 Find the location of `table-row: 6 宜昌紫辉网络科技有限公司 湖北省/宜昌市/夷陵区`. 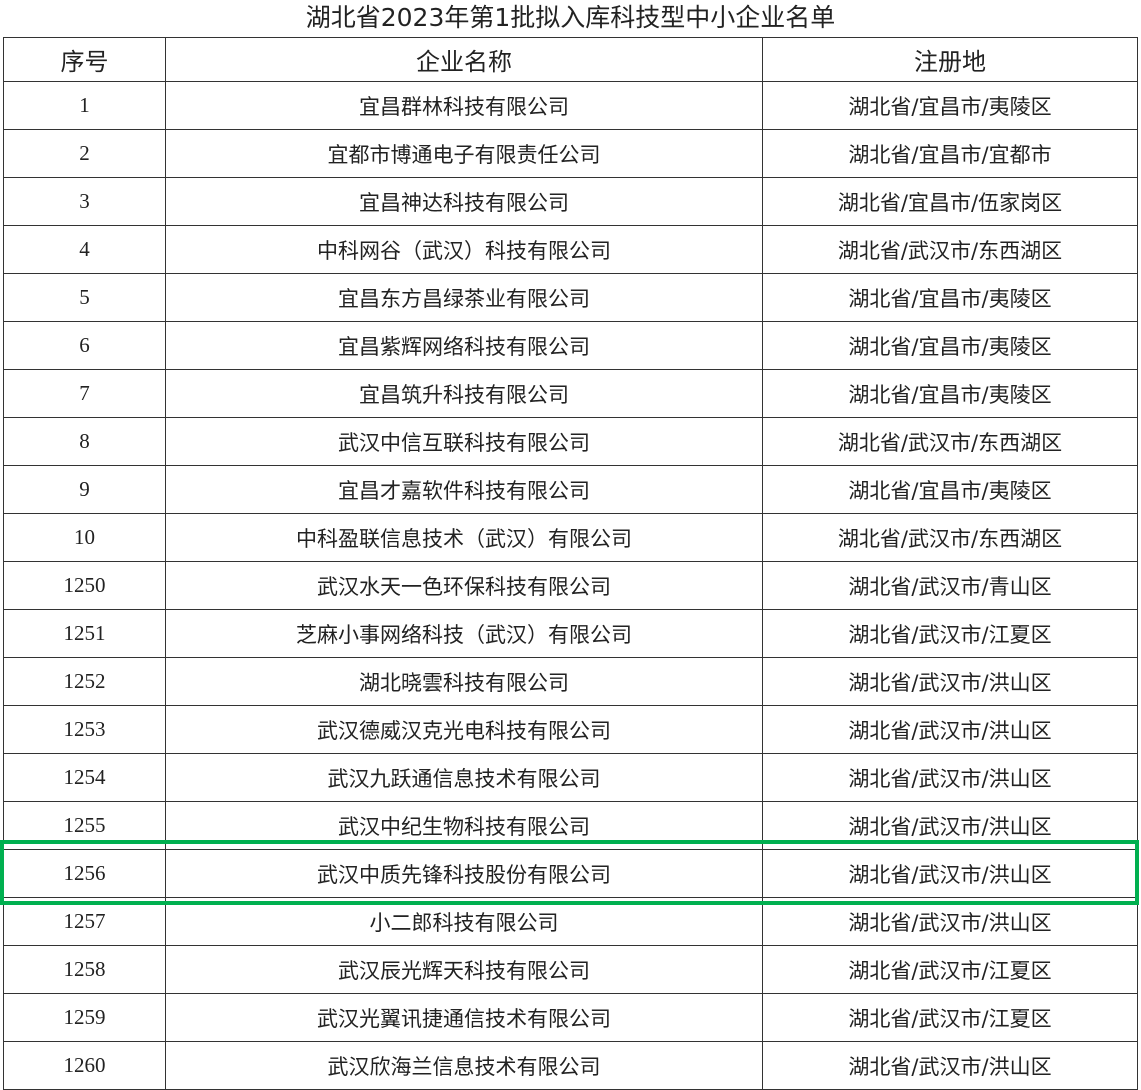

table-row: 6 宜昌紫辉网络科技有限公司 湖北省/宜昌市/夷陵区 is located at coordinates (570, 345).